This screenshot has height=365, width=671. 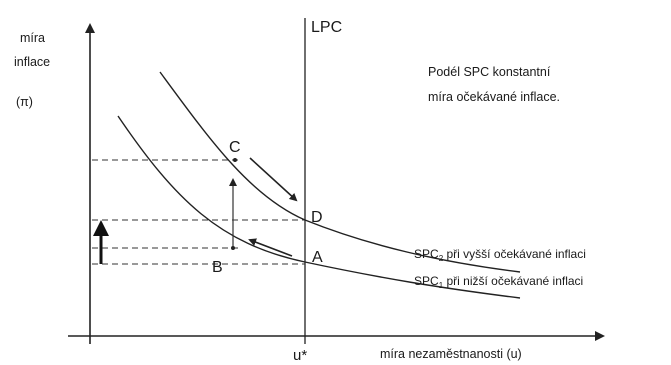 I want to click on point-label-b: B, so click(x=217, y=267).